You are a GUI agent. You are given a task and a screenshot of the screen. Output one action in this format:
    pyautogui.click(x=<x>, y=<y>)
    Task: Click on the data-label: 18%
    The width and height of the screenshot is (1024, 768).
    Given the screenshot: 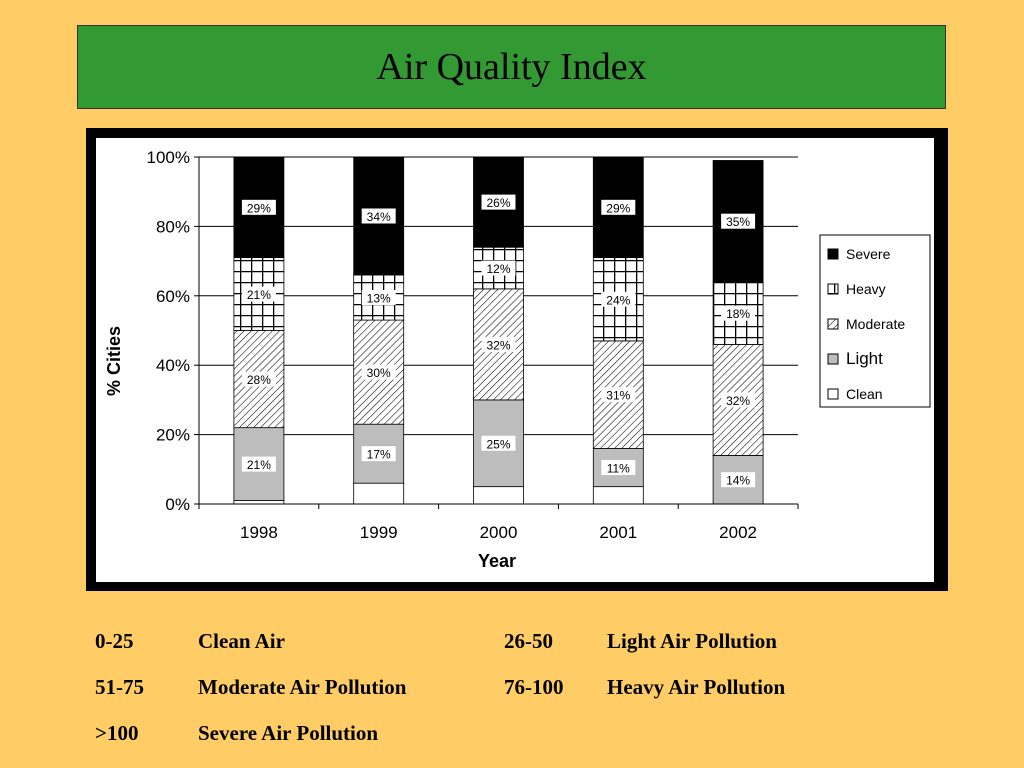 What is the action you would take?
    pyautogui.click(x=738, y=314)
    